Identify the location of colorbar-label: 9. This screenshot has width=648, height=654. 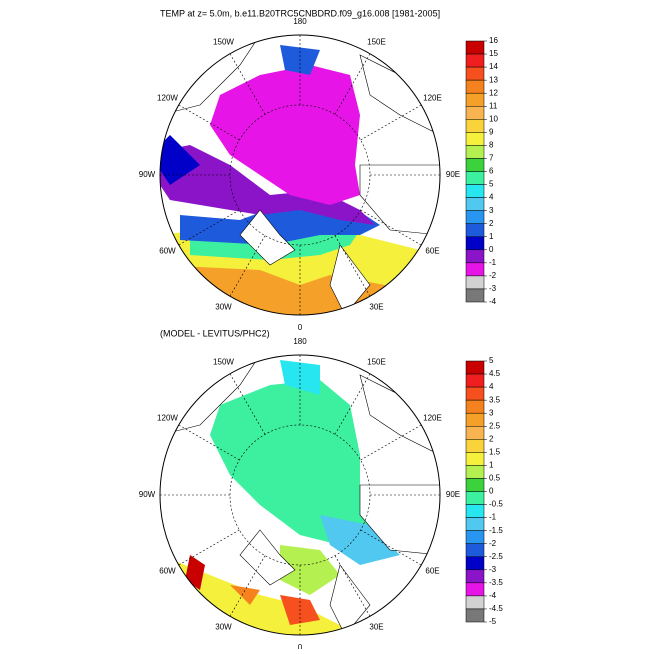
(491, 131).